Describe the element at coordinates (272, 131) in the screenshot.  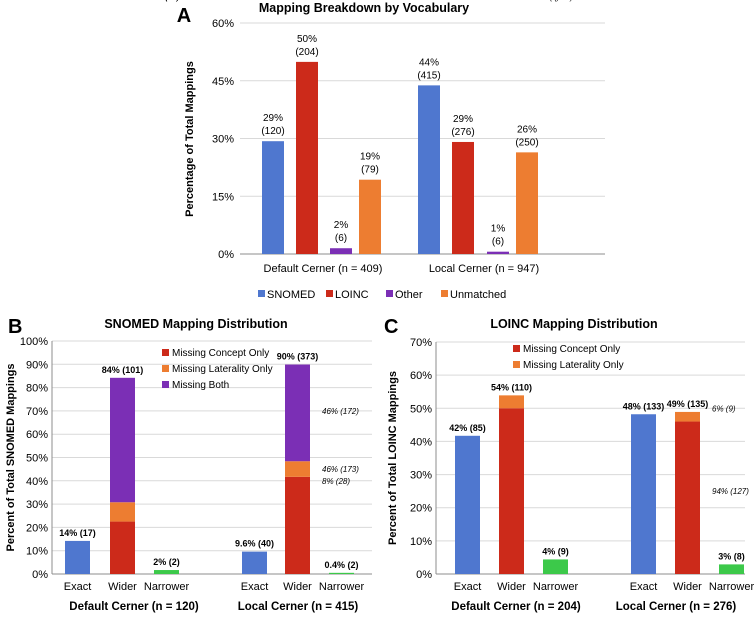
I see `chart-a-data-count: (120)` at that location.